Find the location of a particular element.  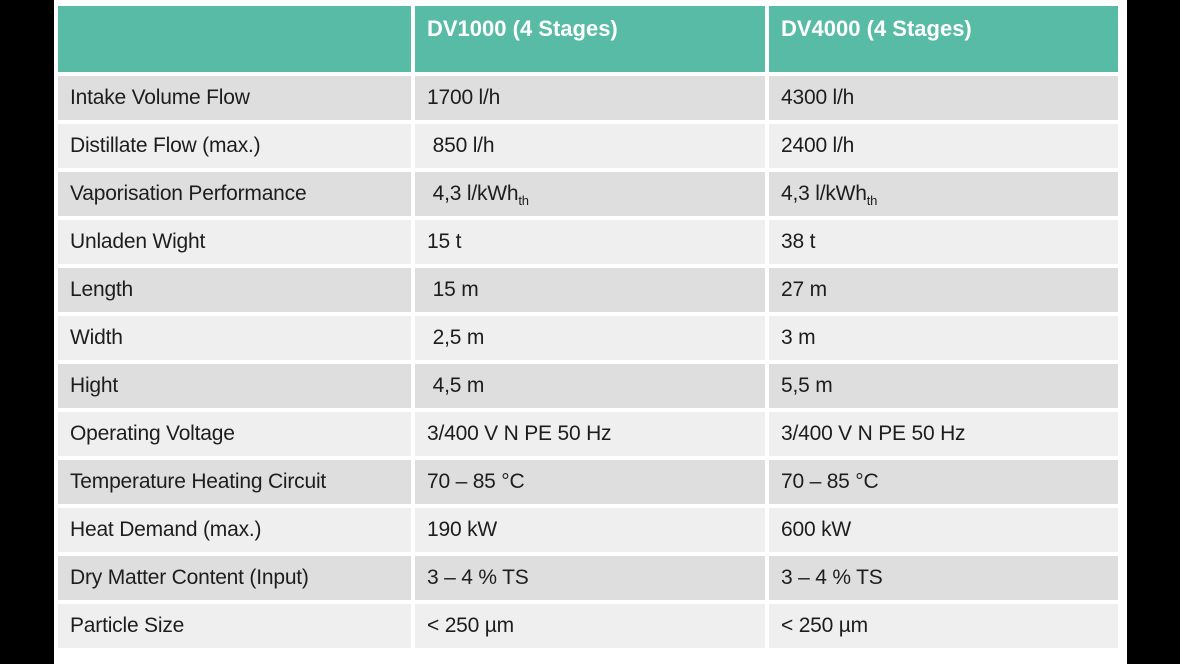

row-label: Width is located at coordinates (234, 338).